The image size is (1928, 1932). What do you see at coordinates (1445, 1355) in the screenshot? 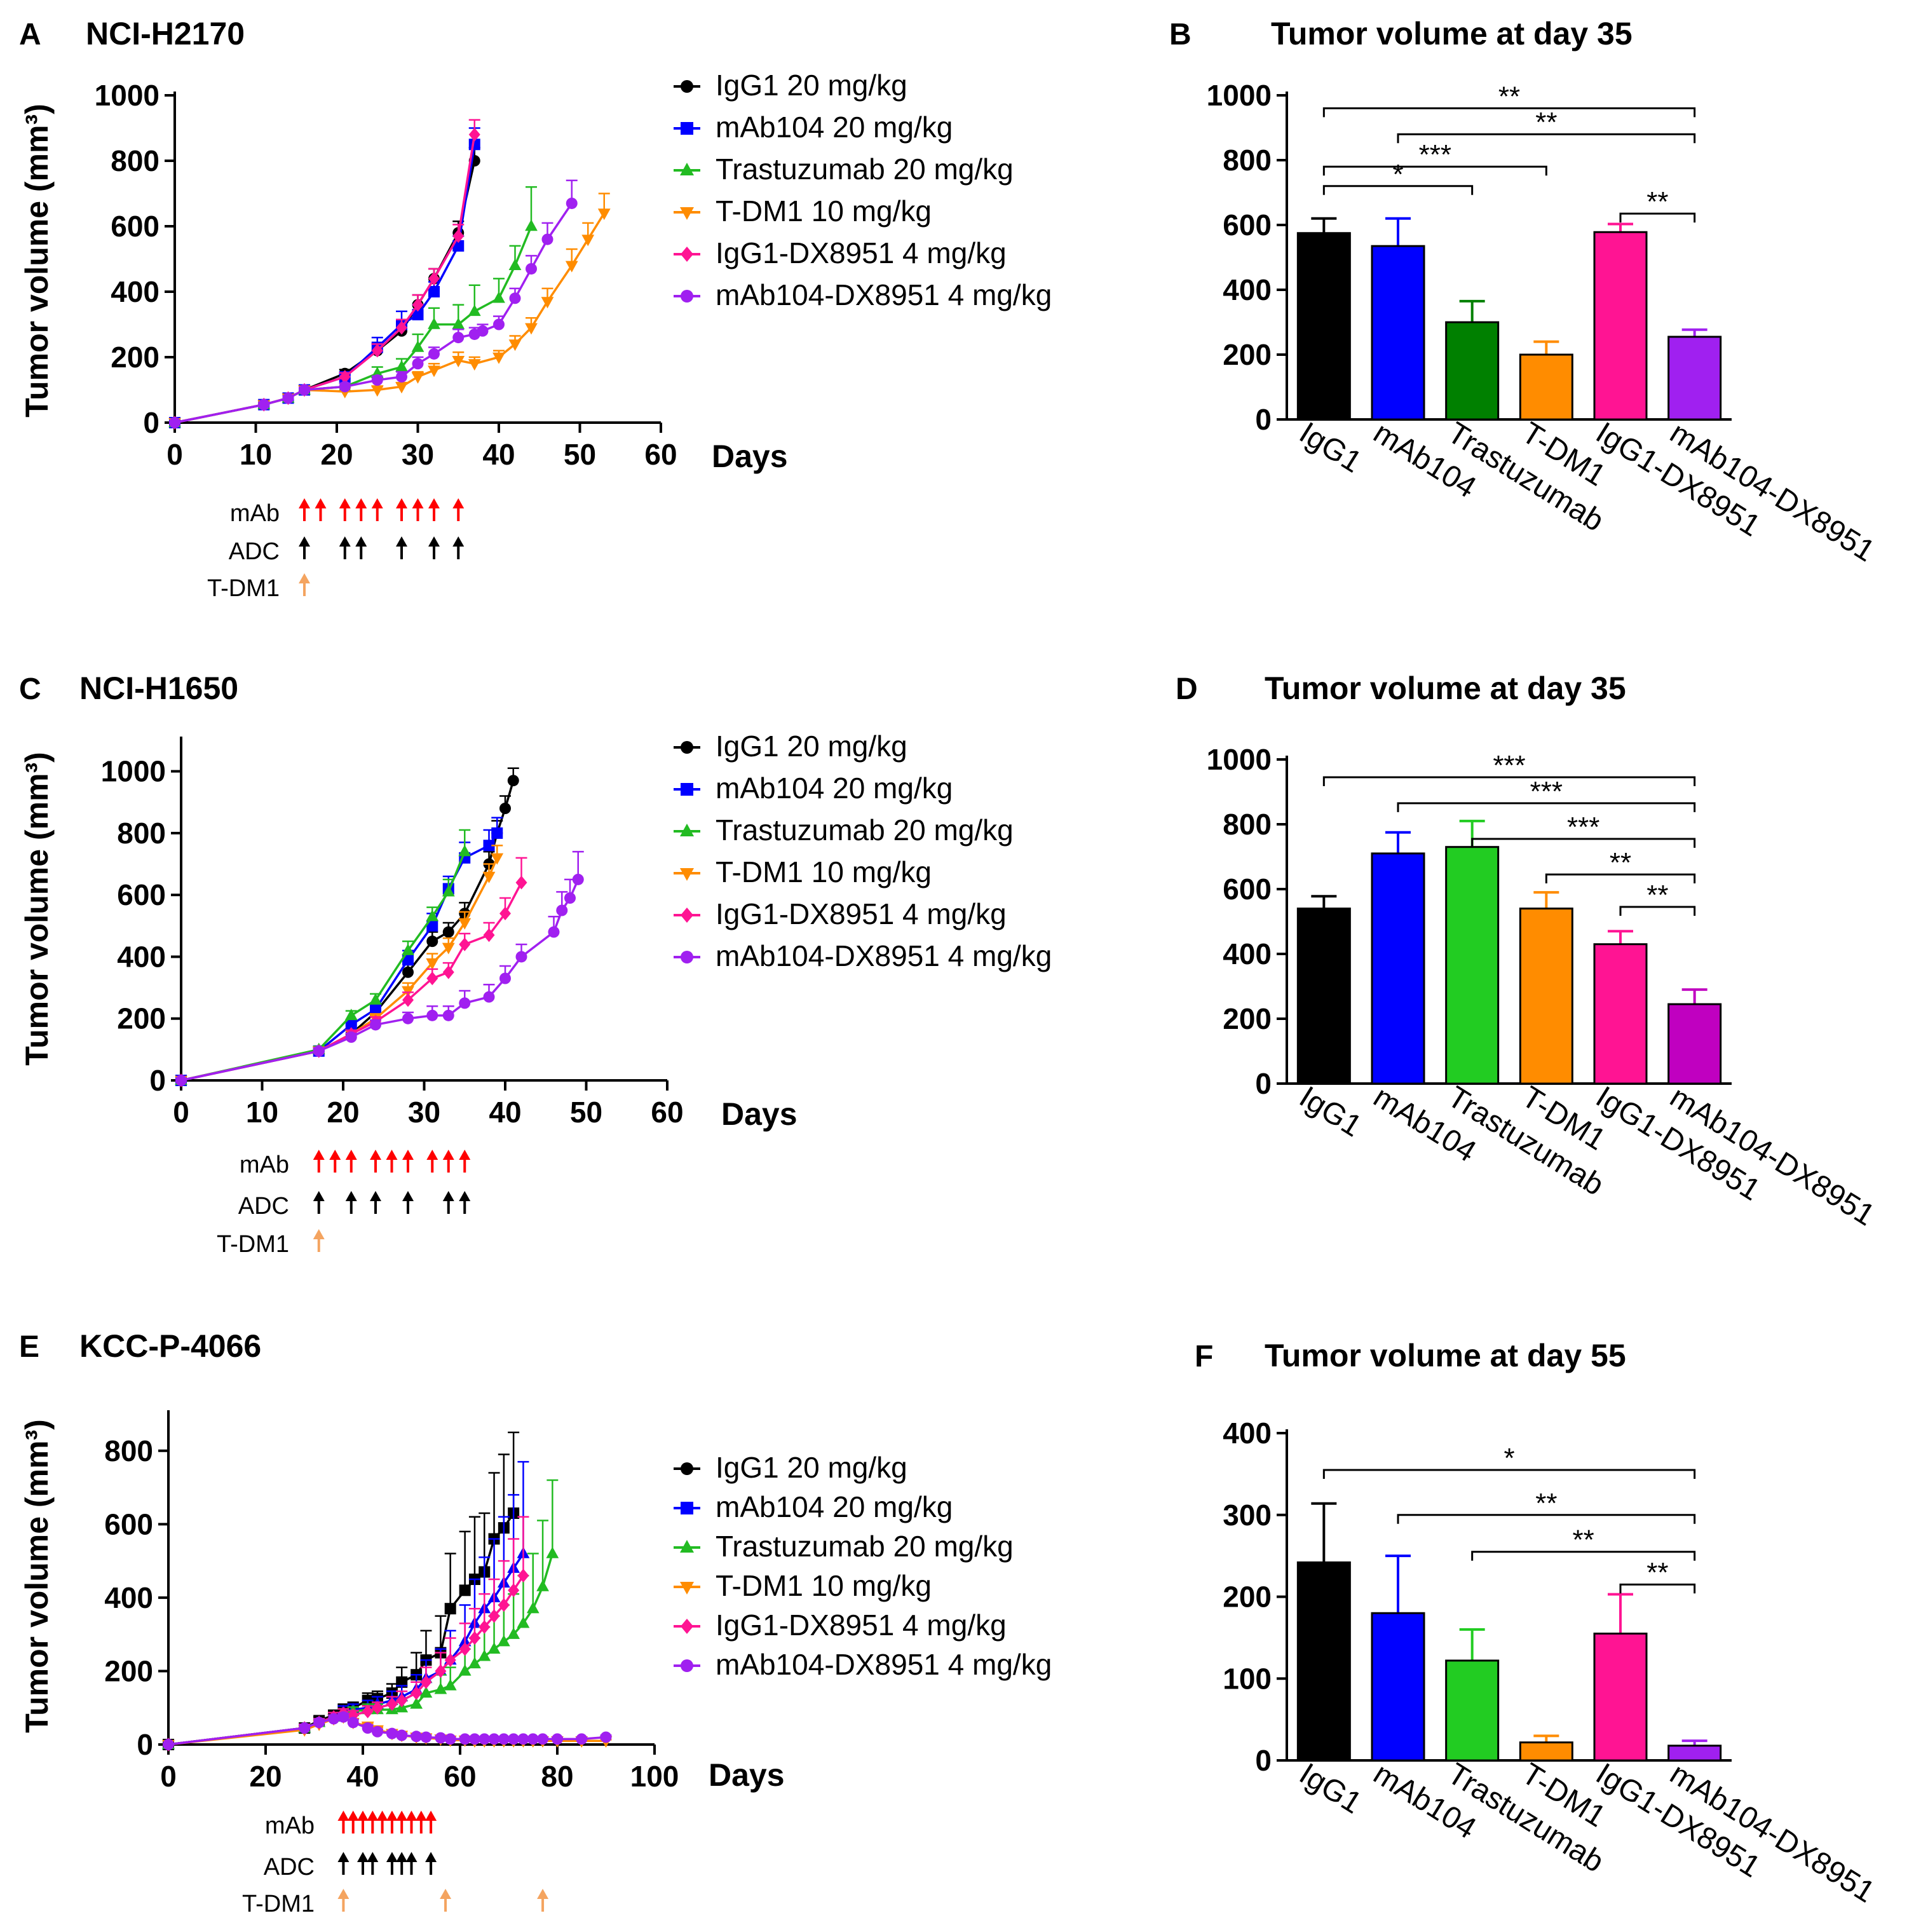
I see `panel-title: Tumor volume at day 55` at bounding box center [1445, 1355].